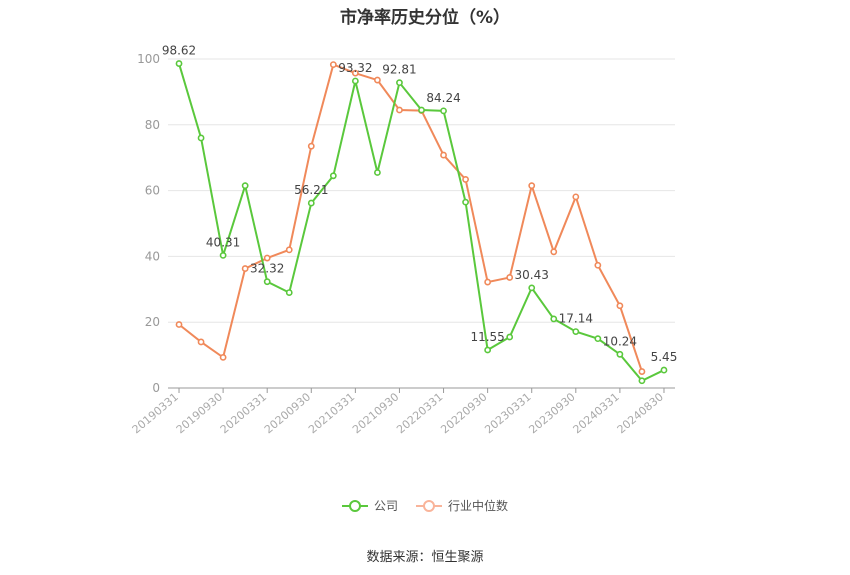 This screenshot has height=575, width=850. I want to click on legend: 公司 行业中位数, so click(425, 505).